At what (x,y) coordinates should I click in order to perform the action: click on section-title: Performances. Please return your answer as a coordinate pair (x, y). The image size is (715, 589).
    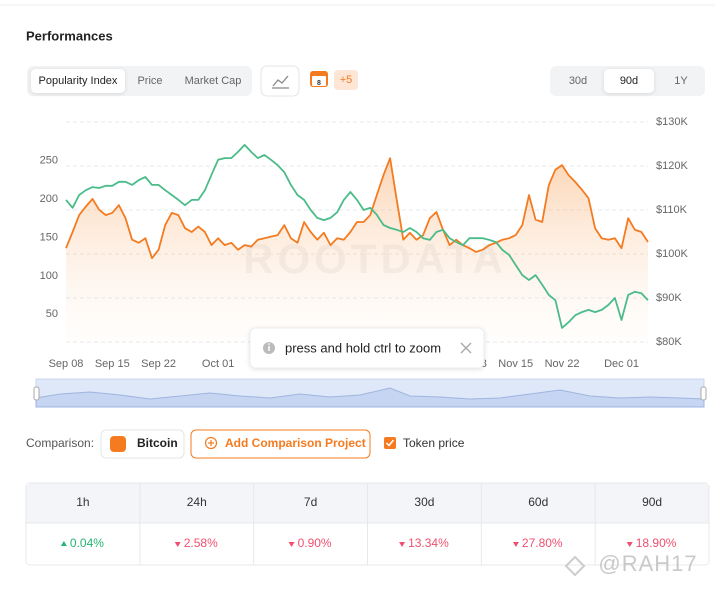
    Looking at the image, I should click on (69, 35).